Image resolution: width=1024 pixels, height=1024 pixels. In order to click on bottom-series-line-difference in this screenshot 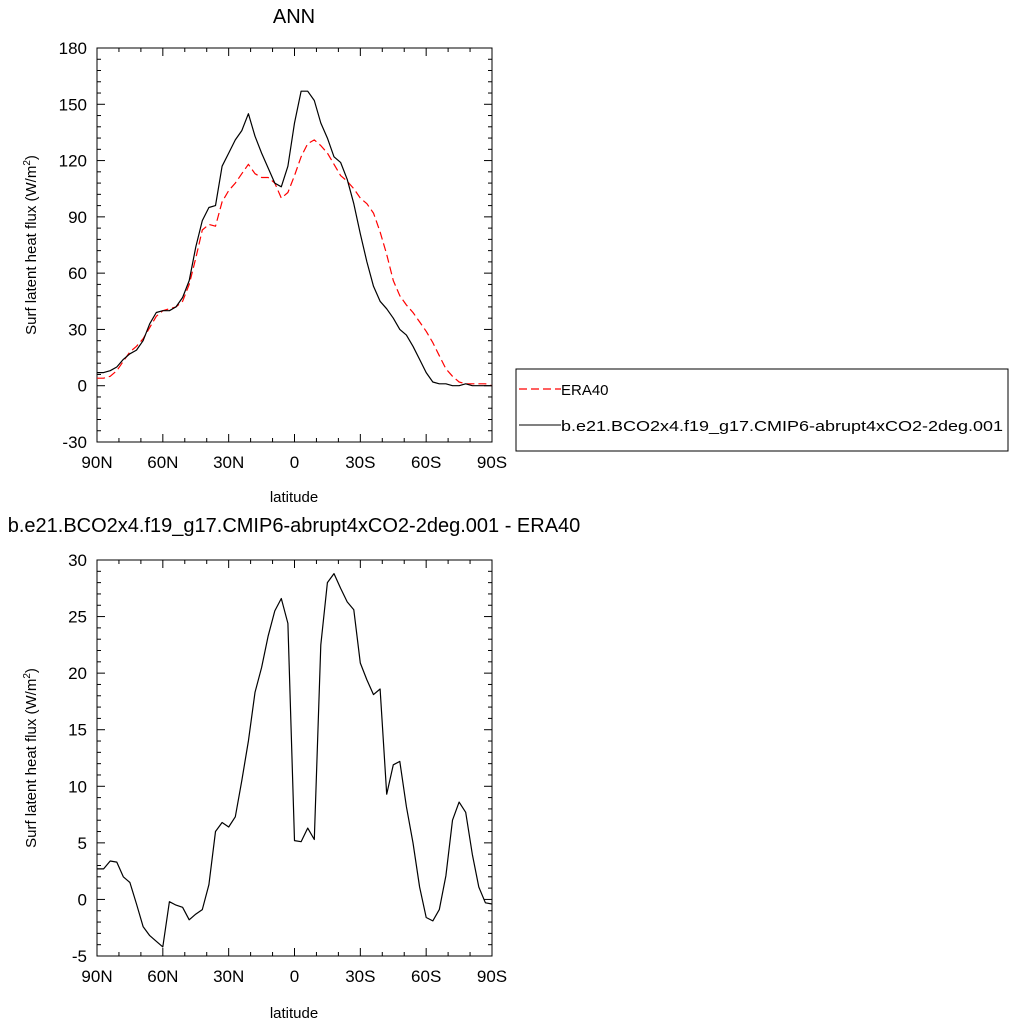, I will do `click(295, 760)`.